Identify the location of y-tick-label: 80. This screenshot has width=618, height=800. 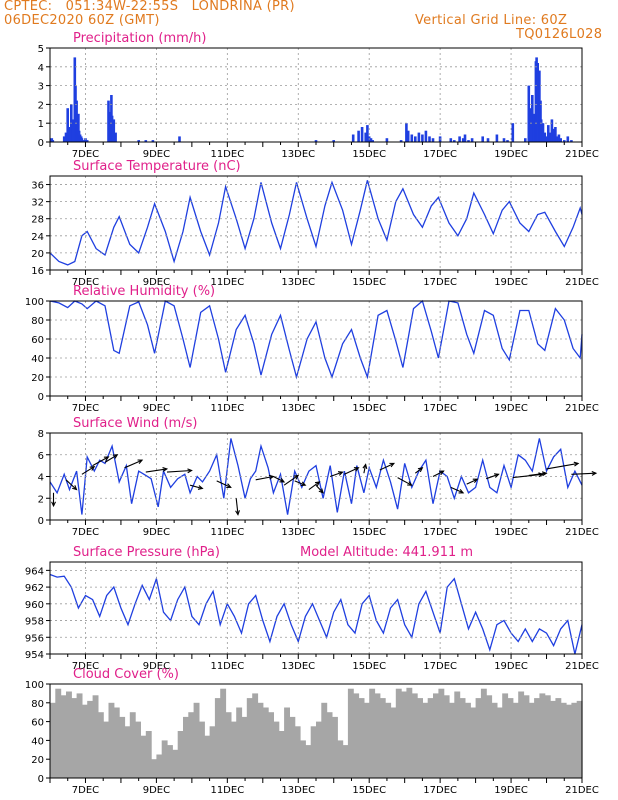
(37, 321).